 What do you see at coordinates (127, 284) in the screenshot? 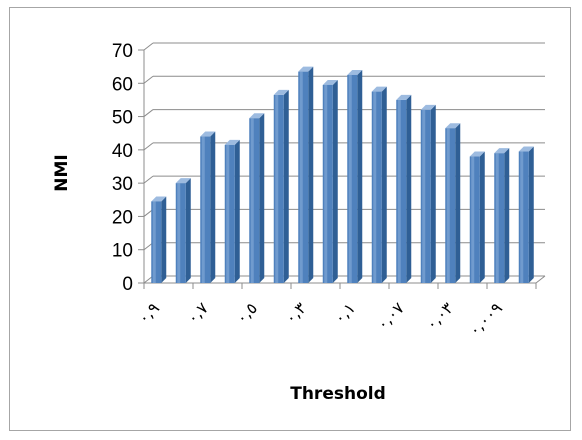
I see `y-tick-label: 0` at bounding box center [127, 284].